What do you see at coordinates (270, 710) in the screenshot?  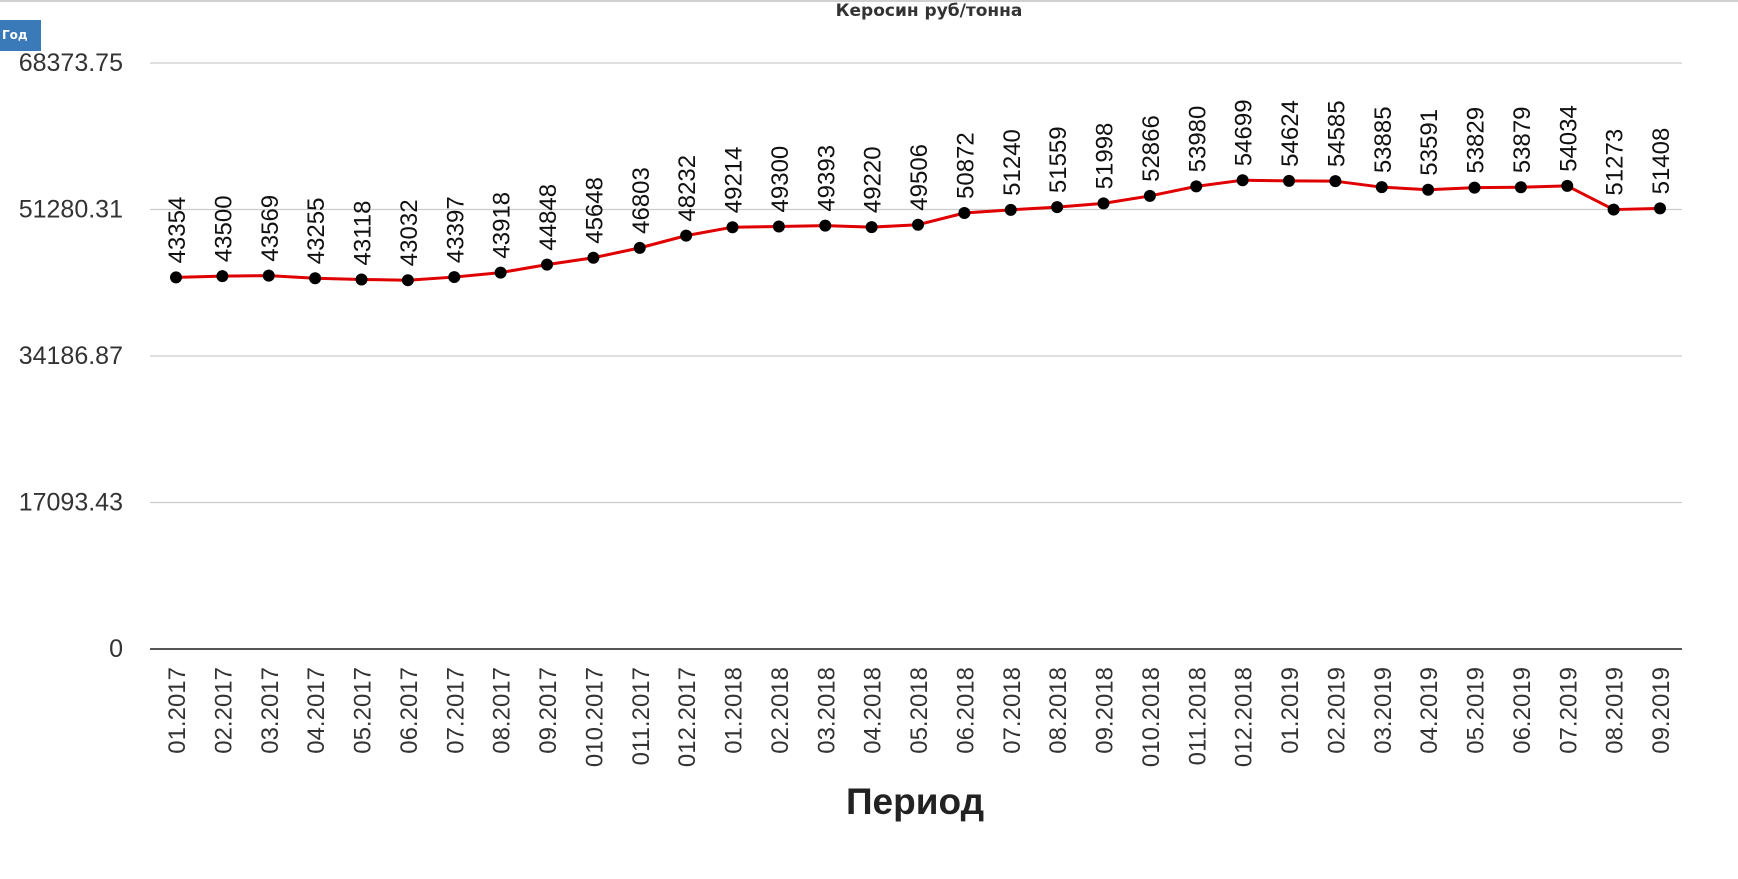 I see `x-tick-label: 03.2017` at bounding box center [270, 710].